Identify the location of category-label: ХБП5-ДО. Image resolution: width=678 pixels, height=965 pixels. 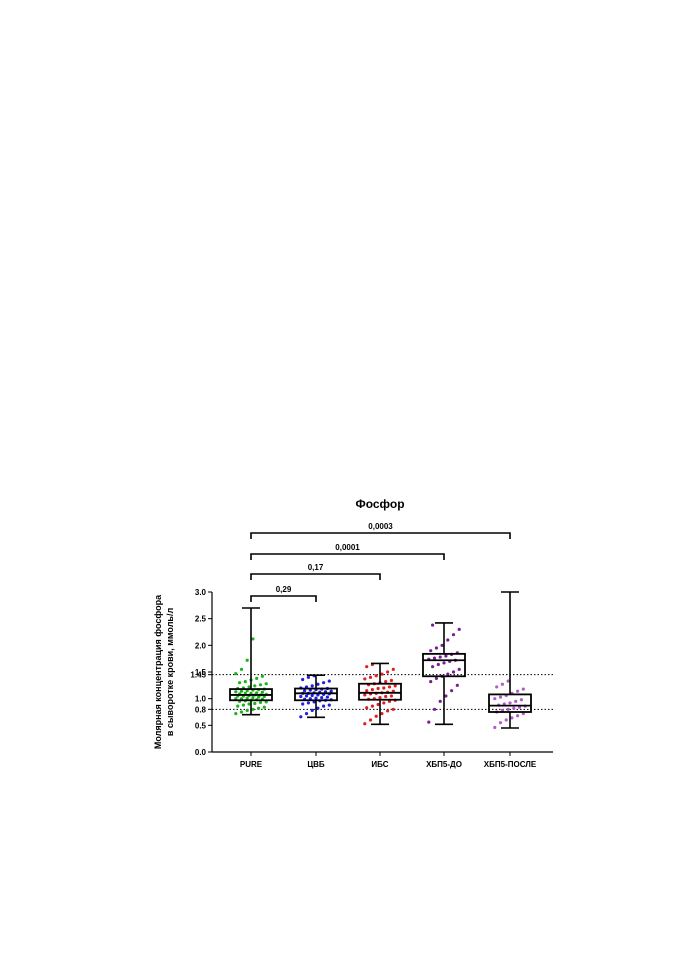
(444, 764).